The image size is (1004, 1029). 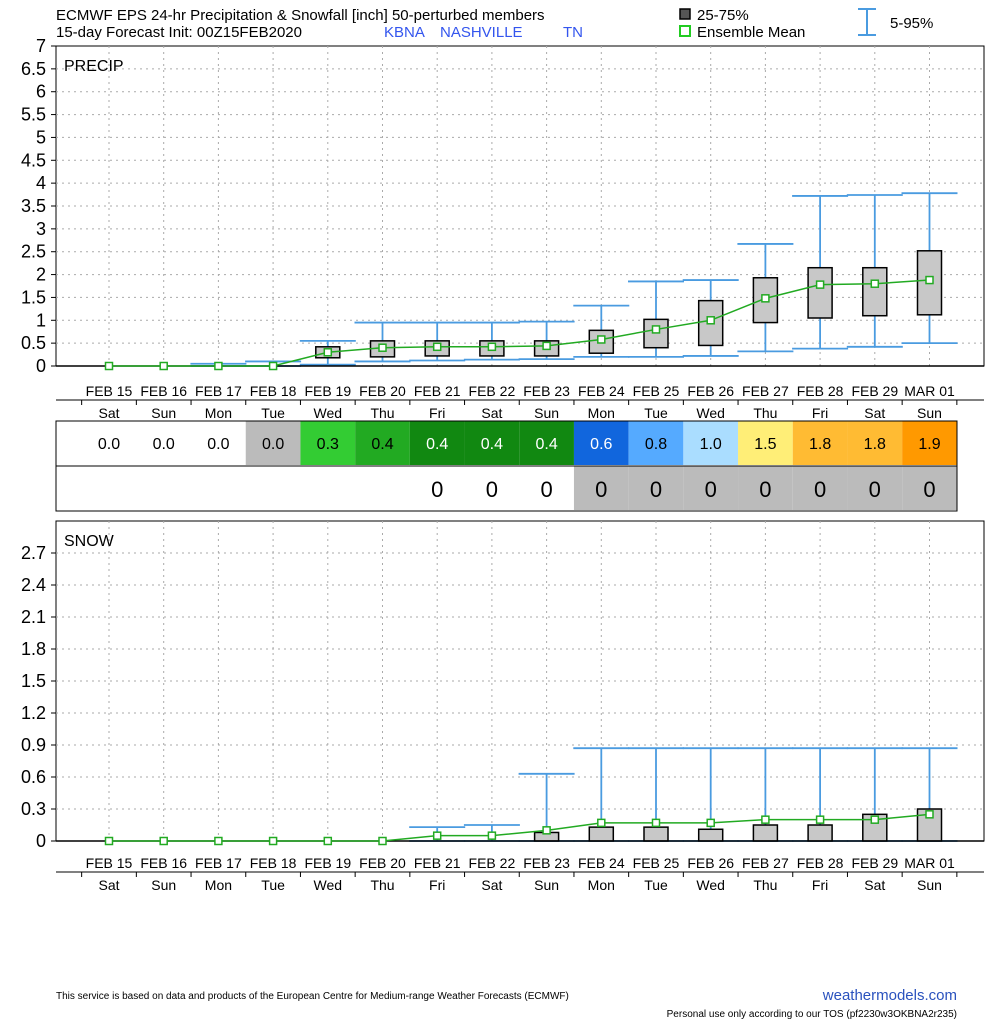 What do you see at coordinates (382, 885) in the screenshot?
I see `x-tick-label-day: Thu` at bounding box center [382, 885].